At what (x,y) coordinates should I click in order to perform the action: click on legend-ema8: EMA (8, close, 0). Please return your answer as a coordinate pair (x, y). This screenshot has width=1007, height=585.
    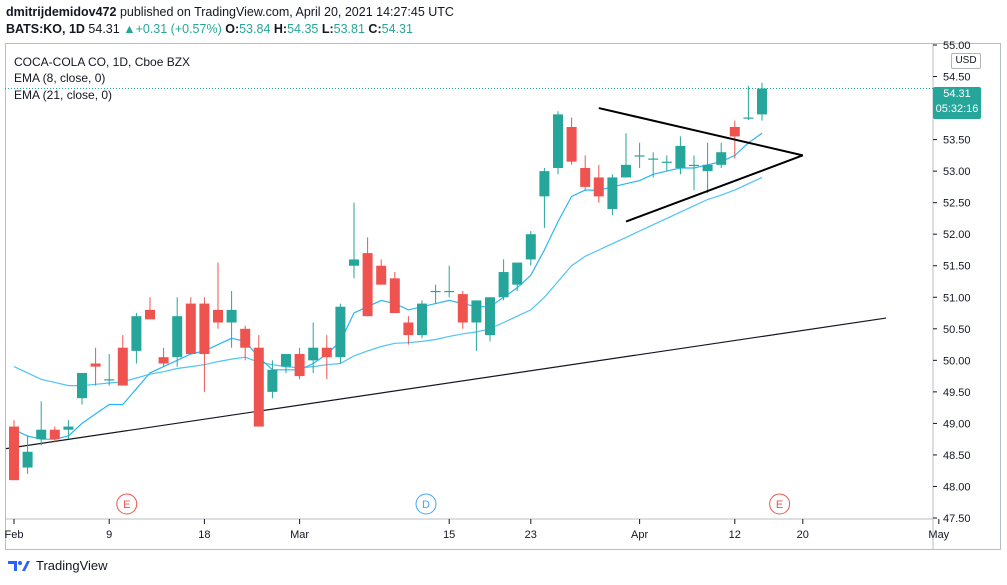
    Looking at the image, I should click on (60, 78).